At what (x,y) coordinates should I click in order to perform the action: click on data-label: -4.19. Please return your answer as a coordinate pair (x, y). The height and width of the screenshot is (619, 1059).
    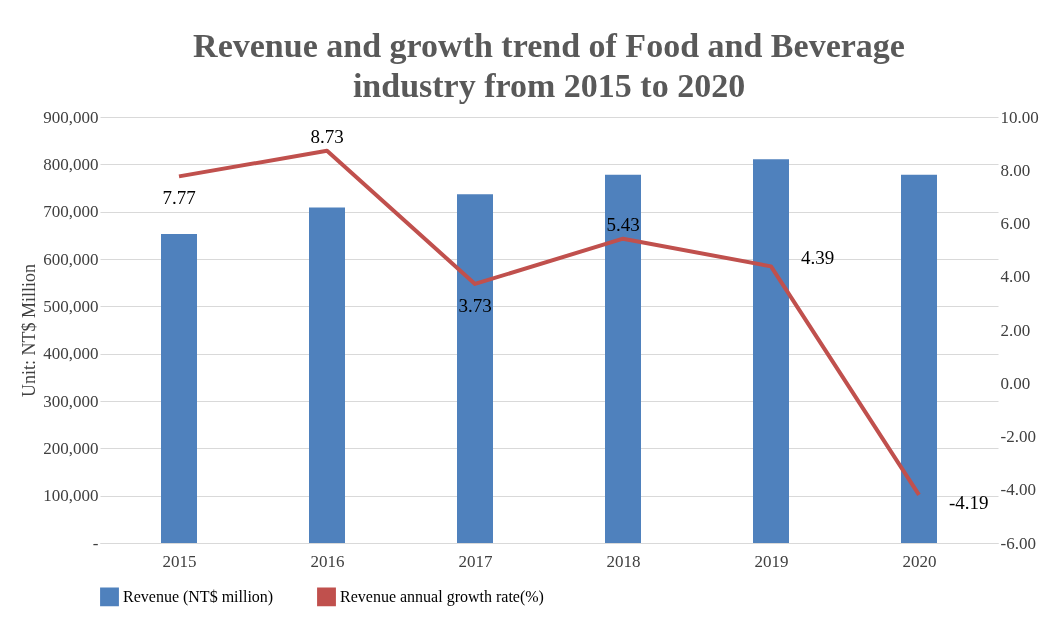
    Looking at the image, I should click on (969, 502).